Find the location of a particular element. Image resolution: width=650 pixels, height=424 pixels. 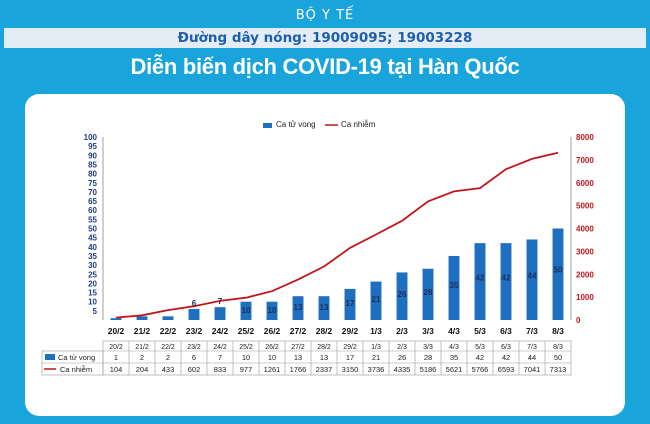

right-axis-tick-label: 7000 is located at coordinates (585, 160).